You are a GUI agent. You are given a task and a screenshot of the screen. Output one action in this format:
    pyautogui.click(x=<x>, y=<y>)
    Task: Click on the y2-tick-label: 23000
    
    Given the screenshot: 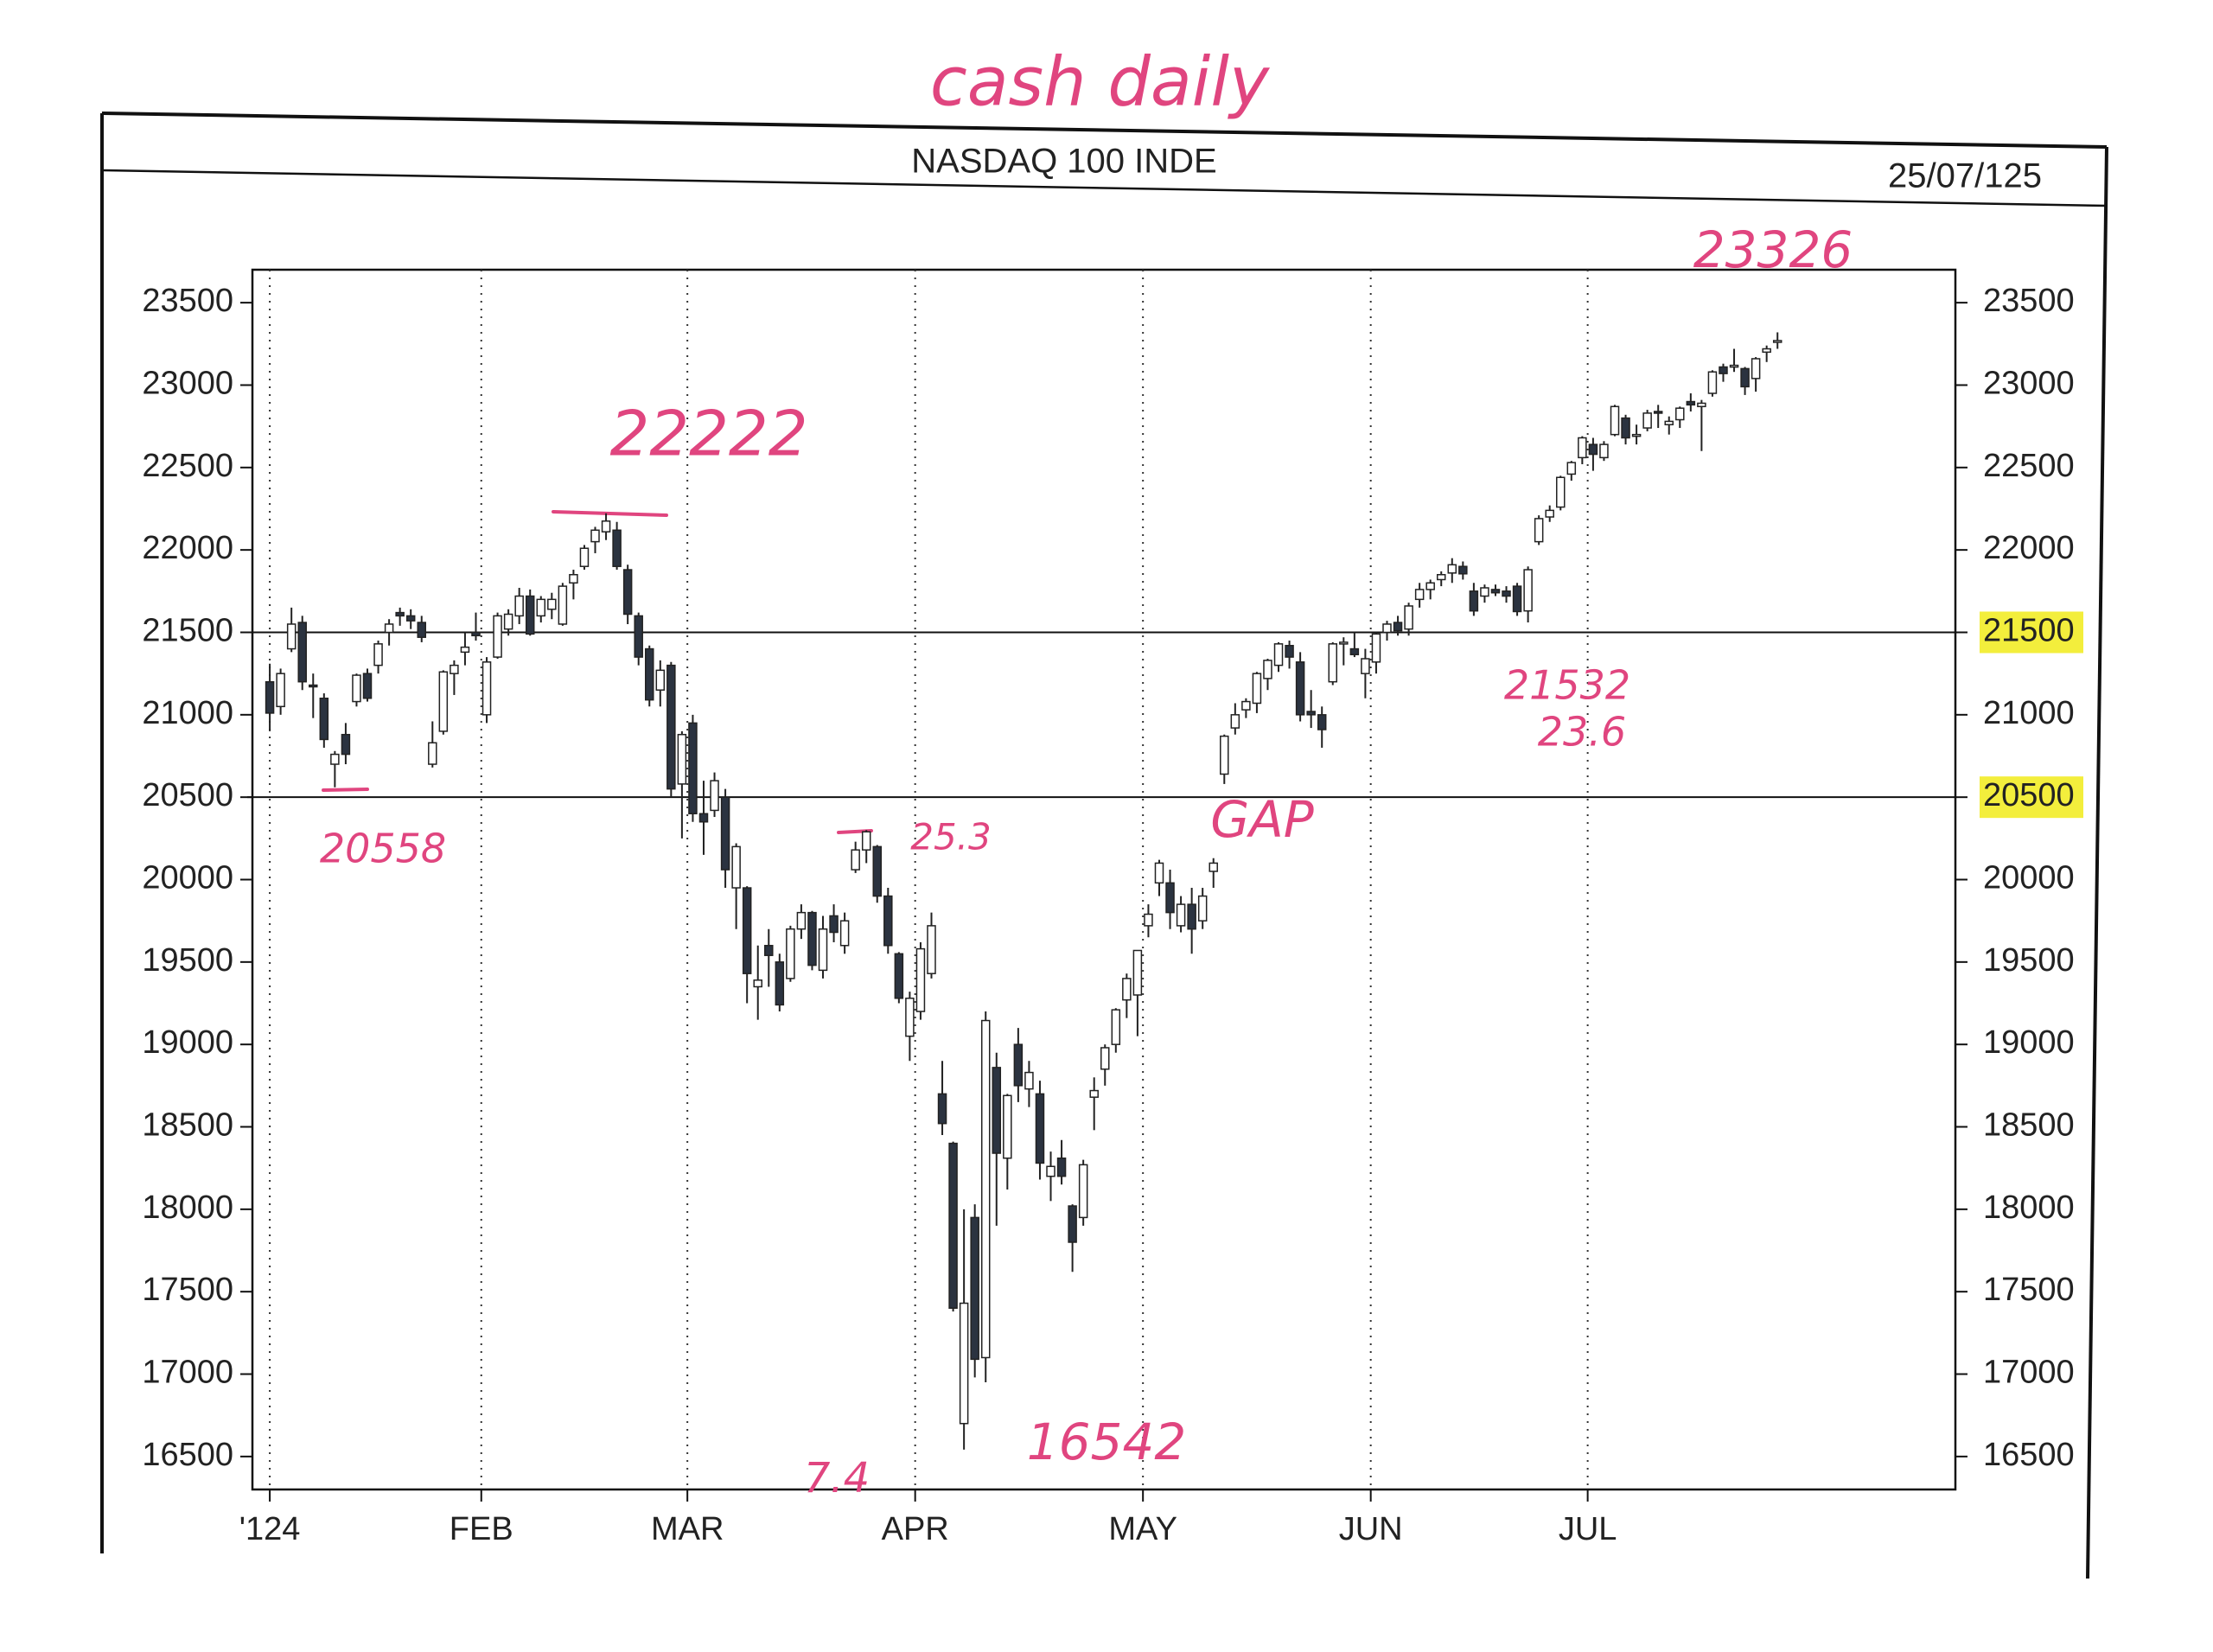 What is the action you would take?
    pyautogui.click(x=2029, y=384)
    